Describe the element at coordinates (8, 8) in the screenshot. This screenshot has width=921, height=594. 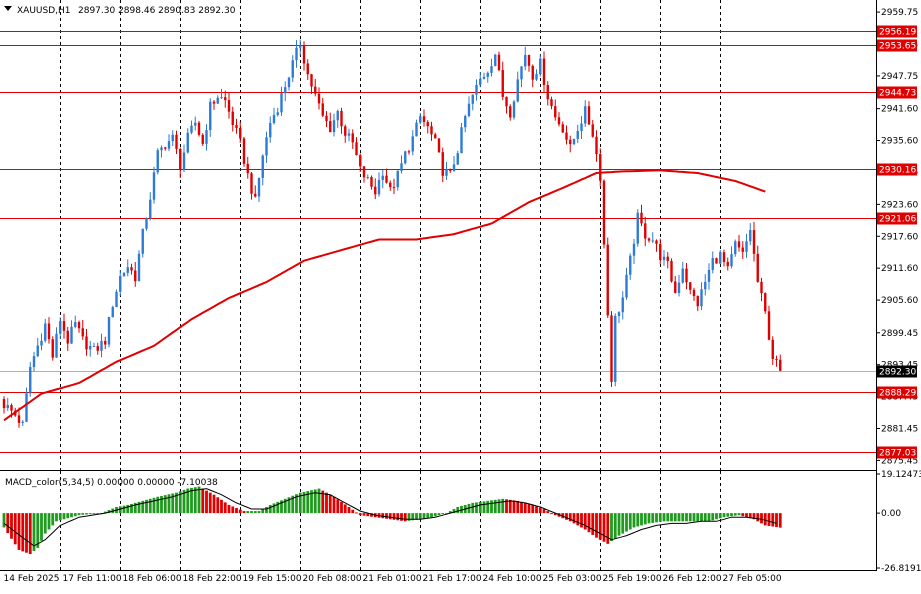
I see `collapse-triangle-icon` at that location.